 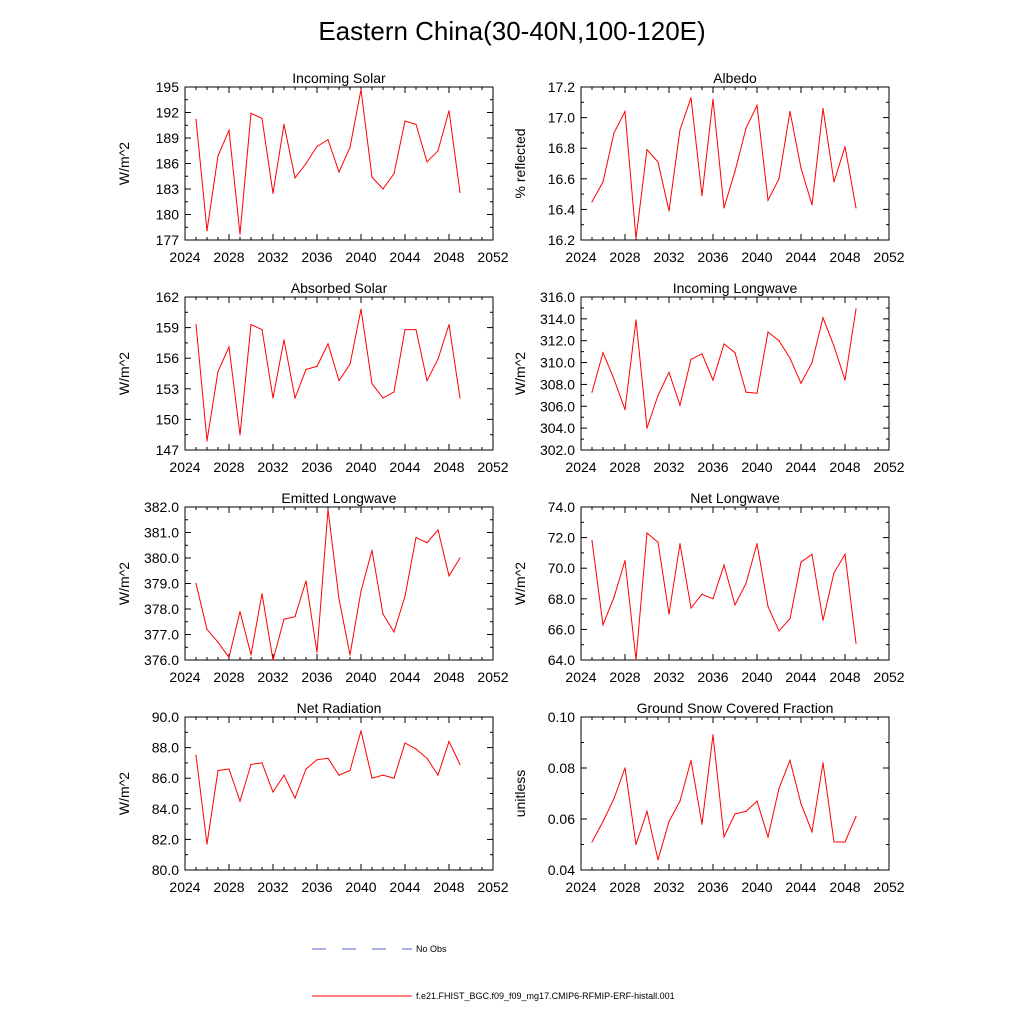 I want to click on y-tick-label: 64.0, so click(x=561, y=660).